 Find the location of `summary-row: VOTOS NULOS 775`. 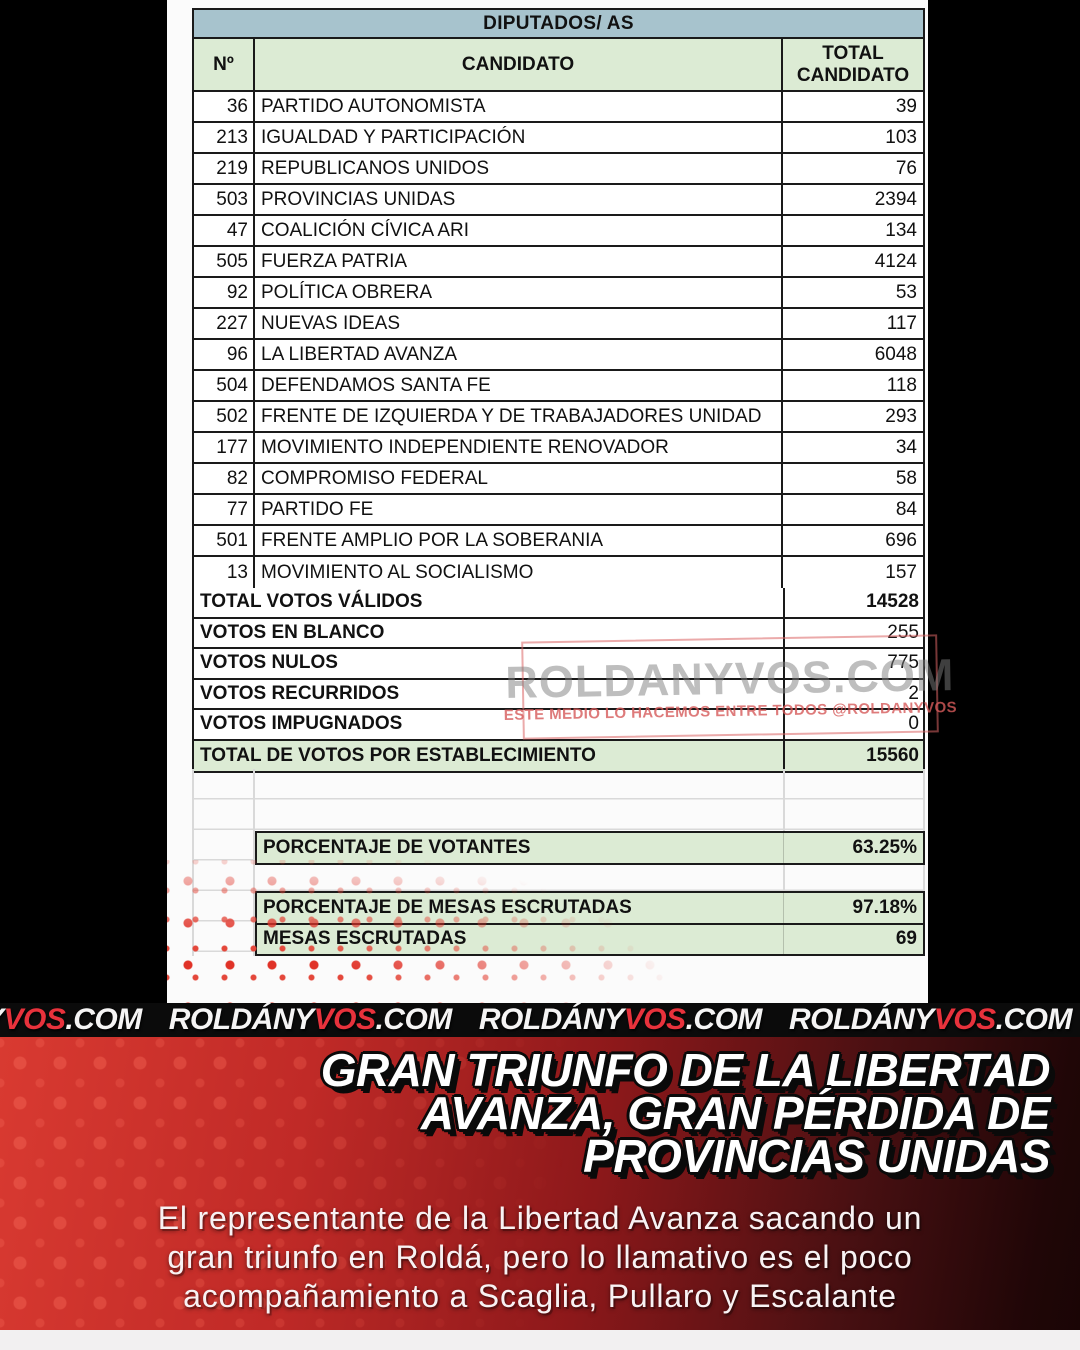

summary-row: VOTOS NULOS 775 is located at coordinates (558, 664).